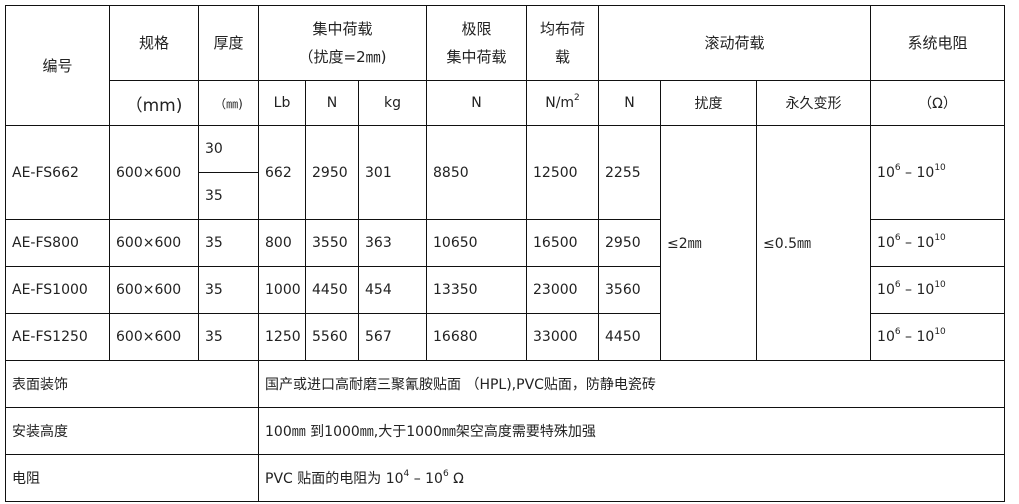 The height and width of the screenshot is (504, 1019). Describe the element at coordinates (629, 103) in the screenshot. I see `unit-rolling-n: N` at that location.